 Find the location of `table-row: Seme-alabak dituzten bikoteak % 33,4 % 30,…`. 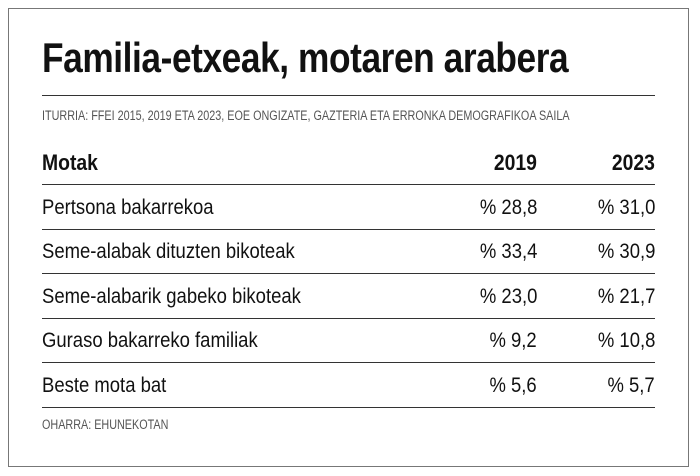

table-row: Seme-alabak dituzten bikoteak % 33,4 % 30,… is located at coordinates (348, 262).